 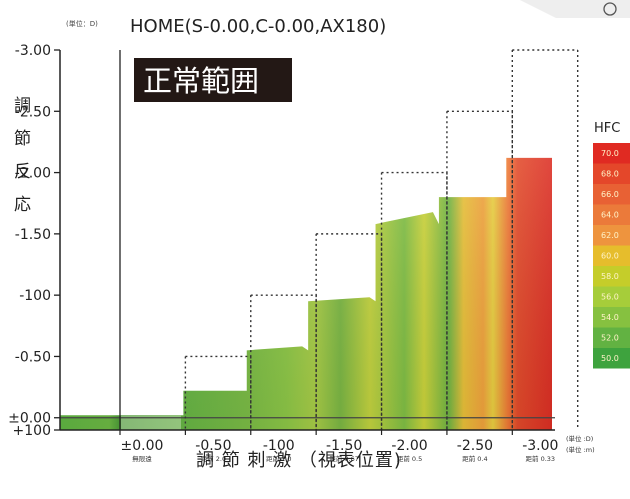 I want to click on badge-background, so click(x=213, y=80).